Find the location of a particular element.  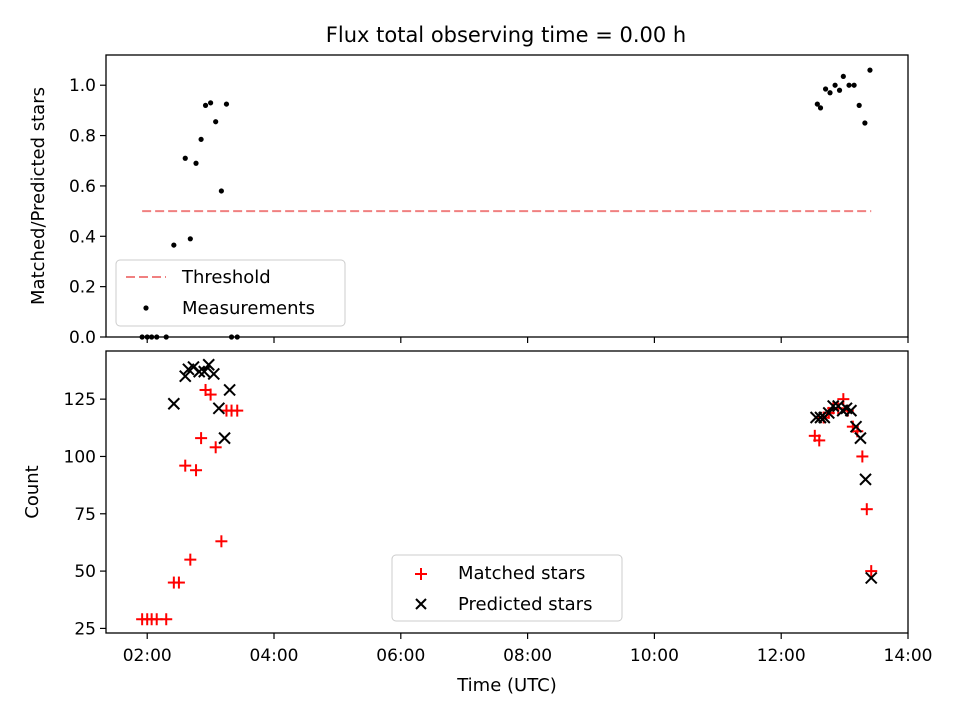

x-tick-label: 06:00 is located at coordinates (400, 656).